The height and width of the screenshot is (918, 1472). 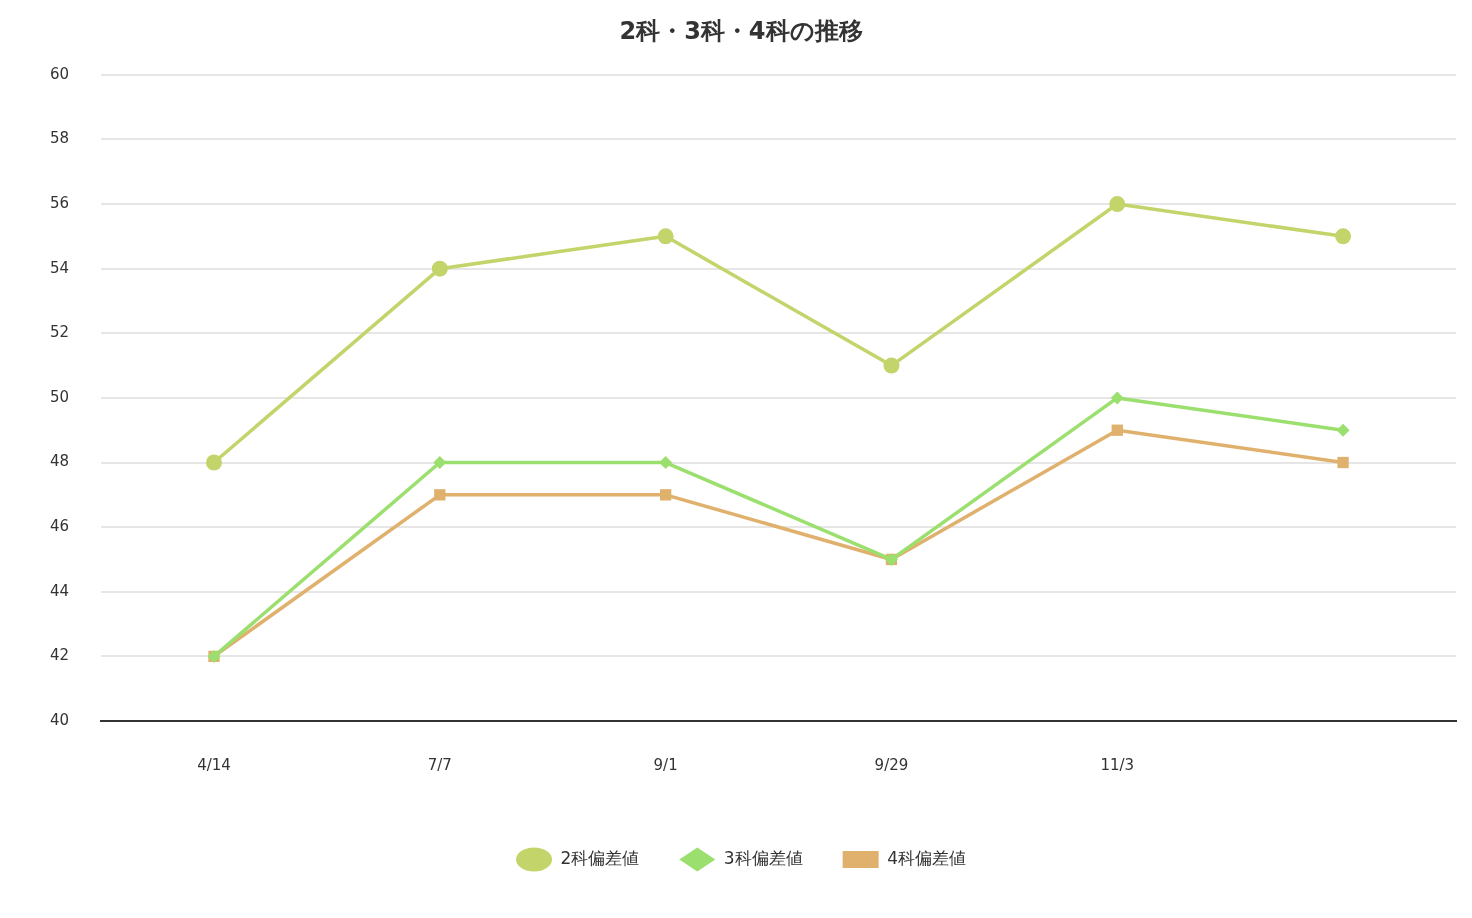 I want to click on legend-label: 2科偏差値, so click(x=600, y=857).